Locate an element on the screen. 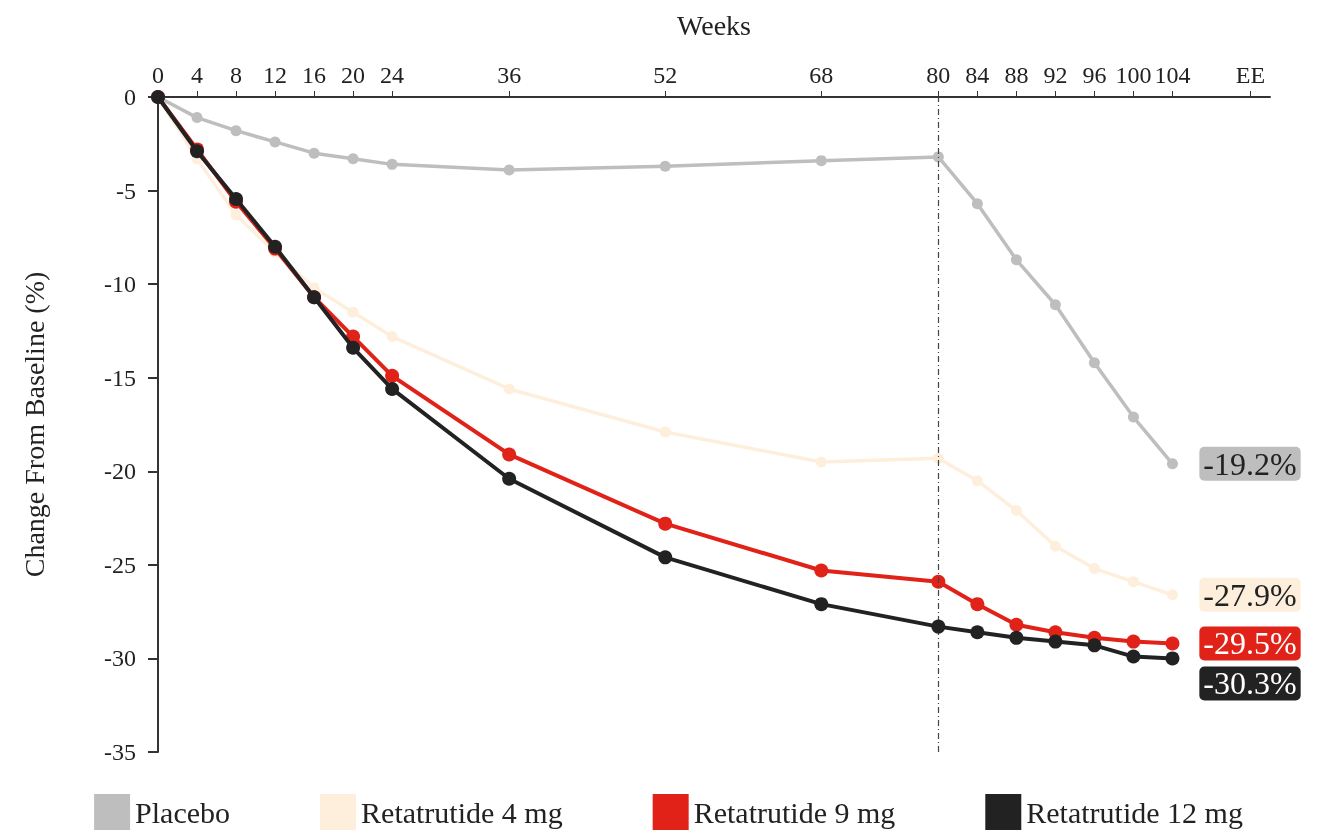  x-tick-label: 0 is located at coordinates (158, 75).